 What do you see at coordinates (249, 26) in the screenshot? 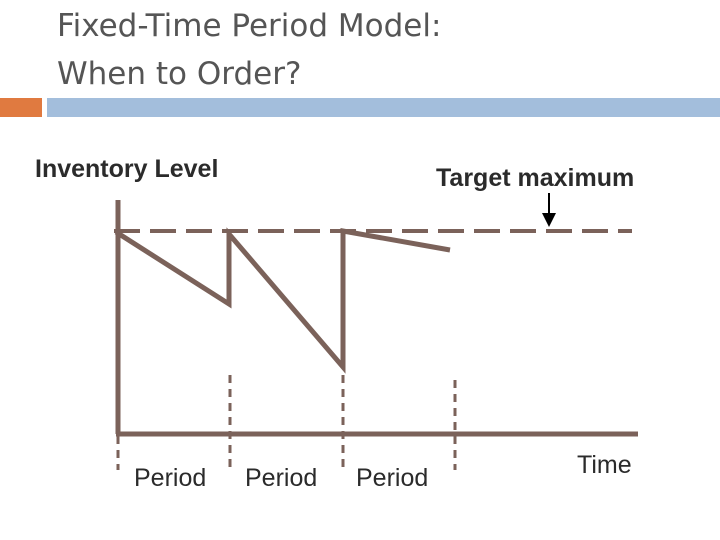
I see `slide-title-line-1: Fixed-Time Period Model:` at bounding box center [249, 26].